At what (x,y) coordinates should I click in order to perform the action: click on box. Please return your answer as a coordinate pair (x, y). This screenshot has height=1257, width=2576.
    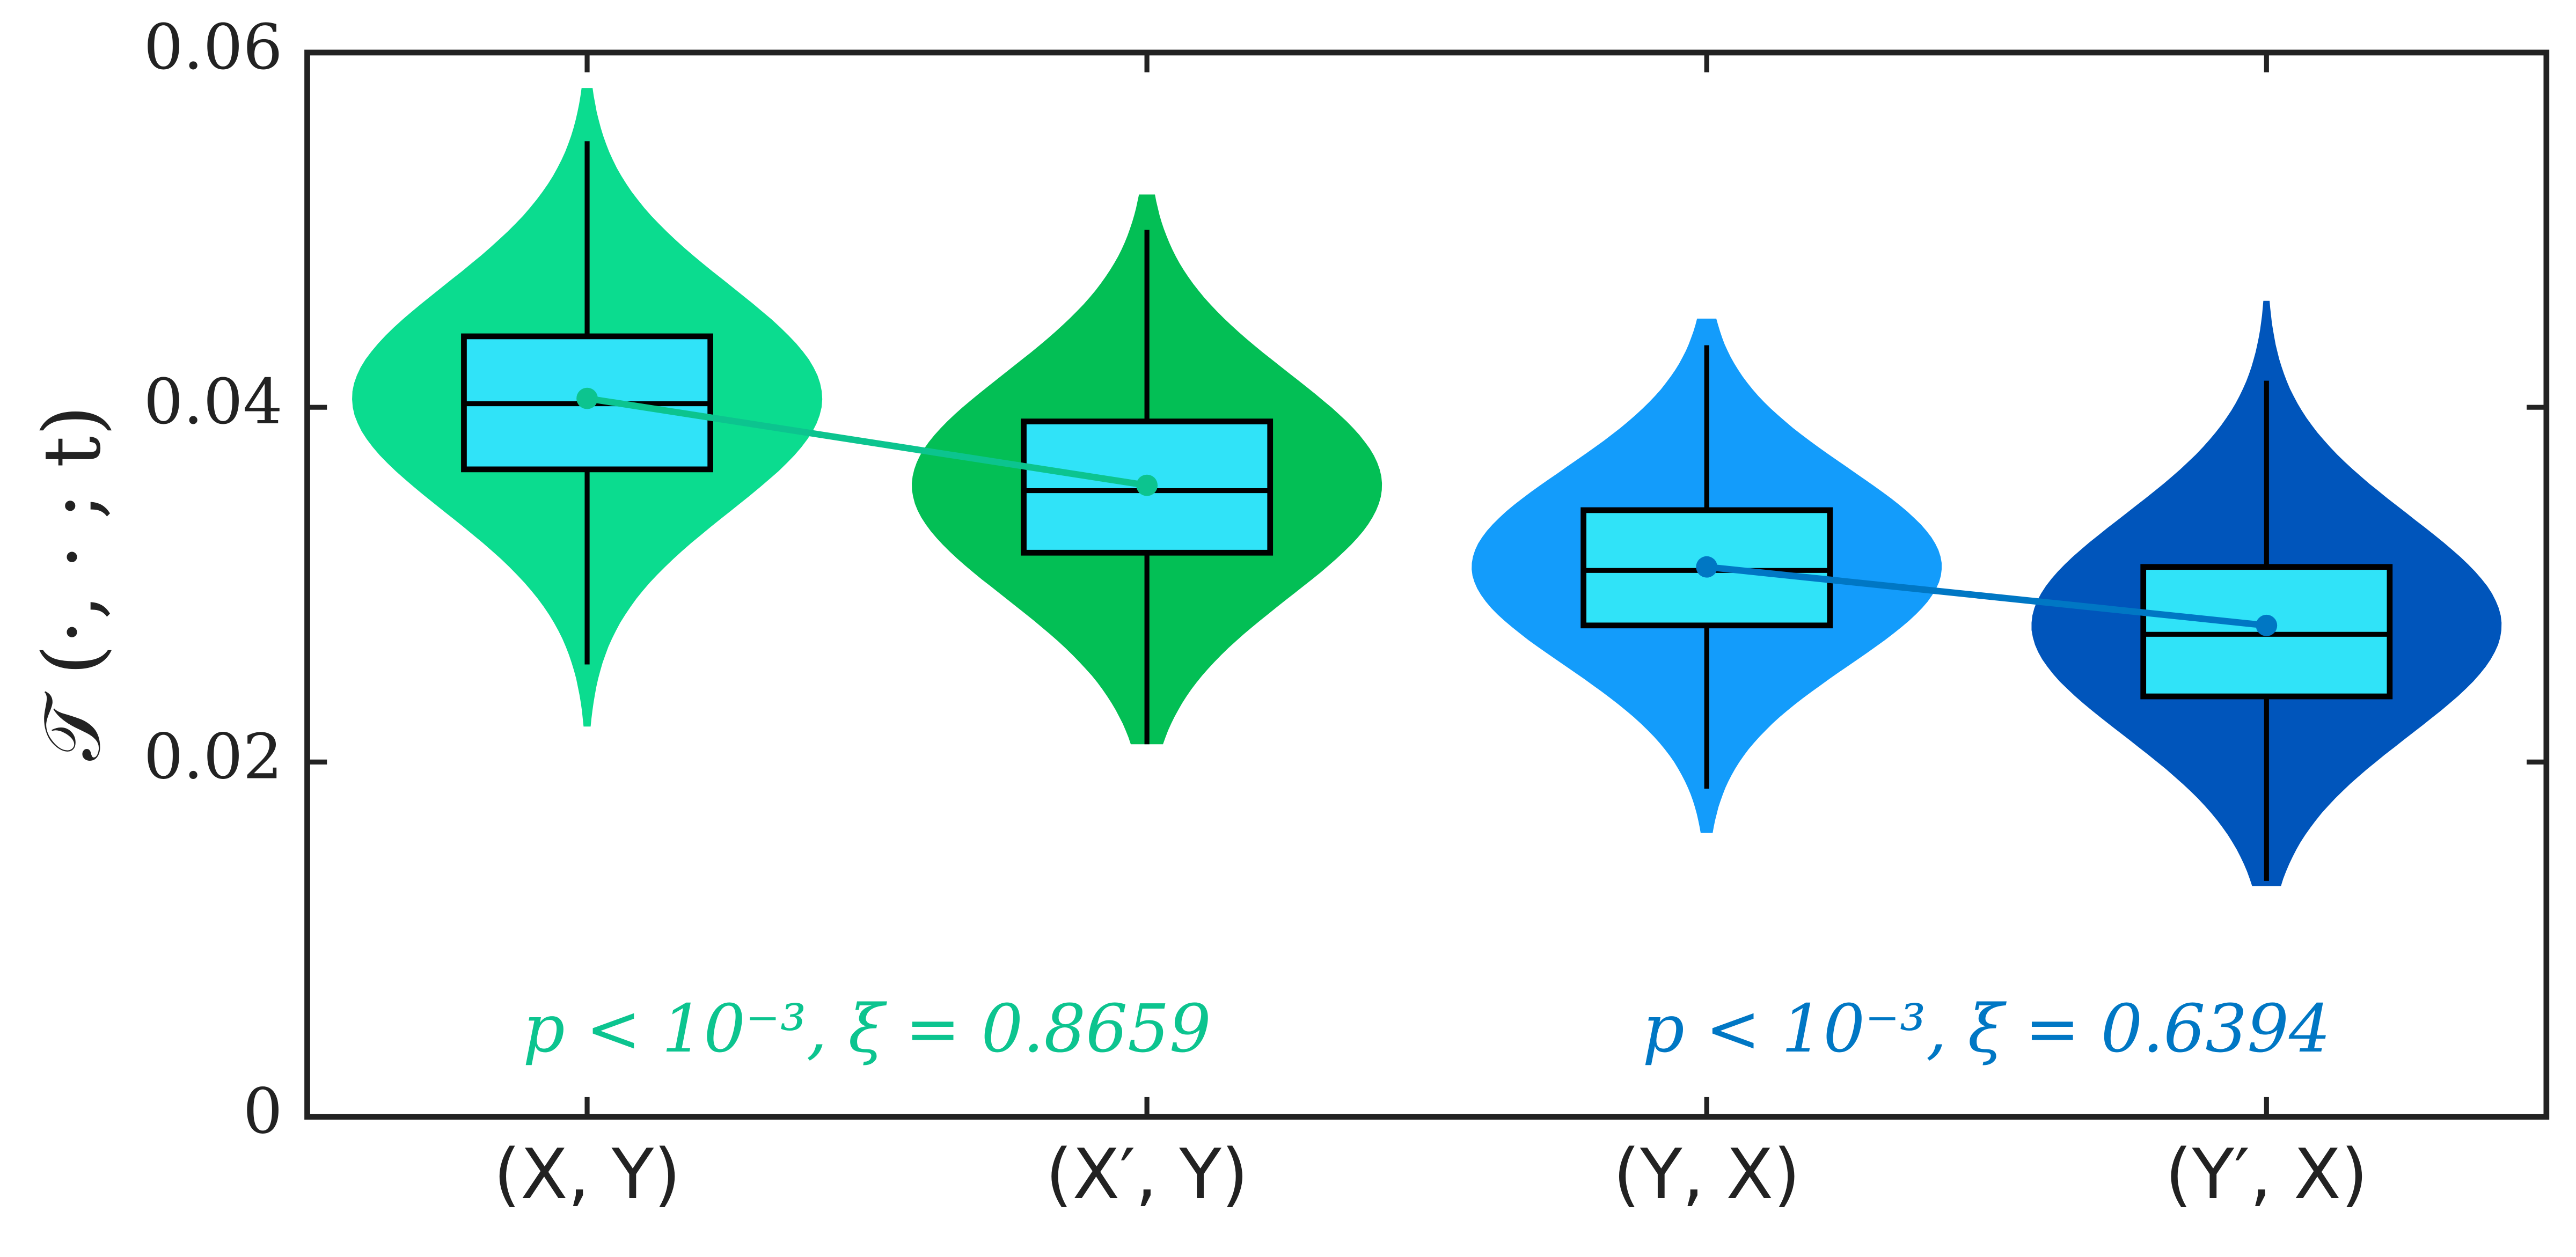
    Looking at the image, I should click on (1147, 487).